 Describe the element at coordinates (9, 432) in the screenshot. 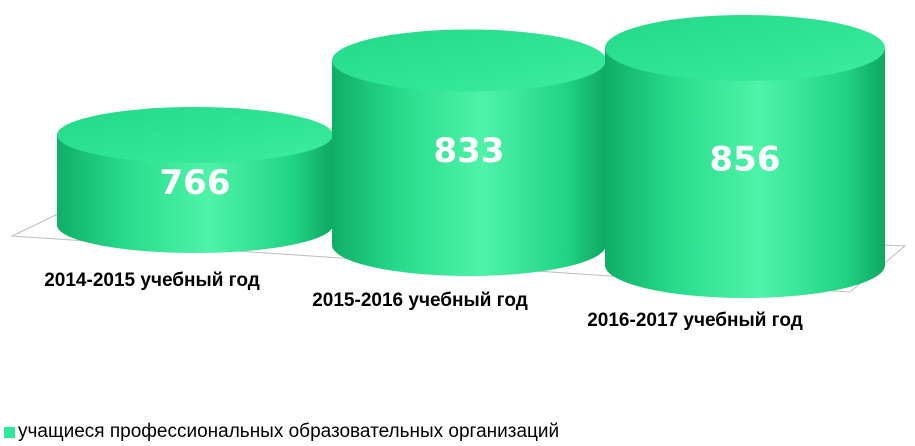

I see `legend-swatch` at that location.